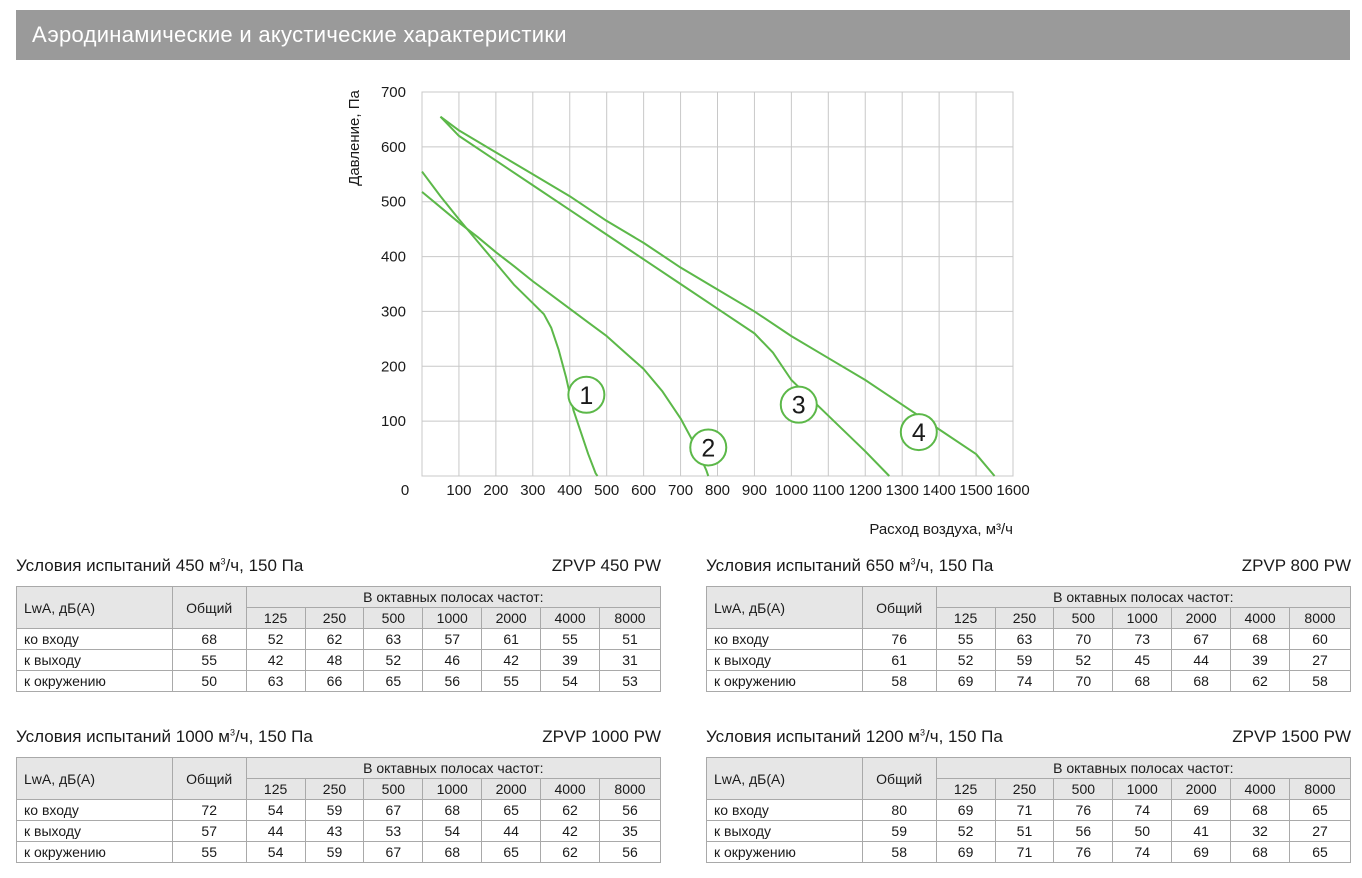 This screenshot has height=878, width=1362. I want to click on curve-label-1: 1, so click(586, 396).